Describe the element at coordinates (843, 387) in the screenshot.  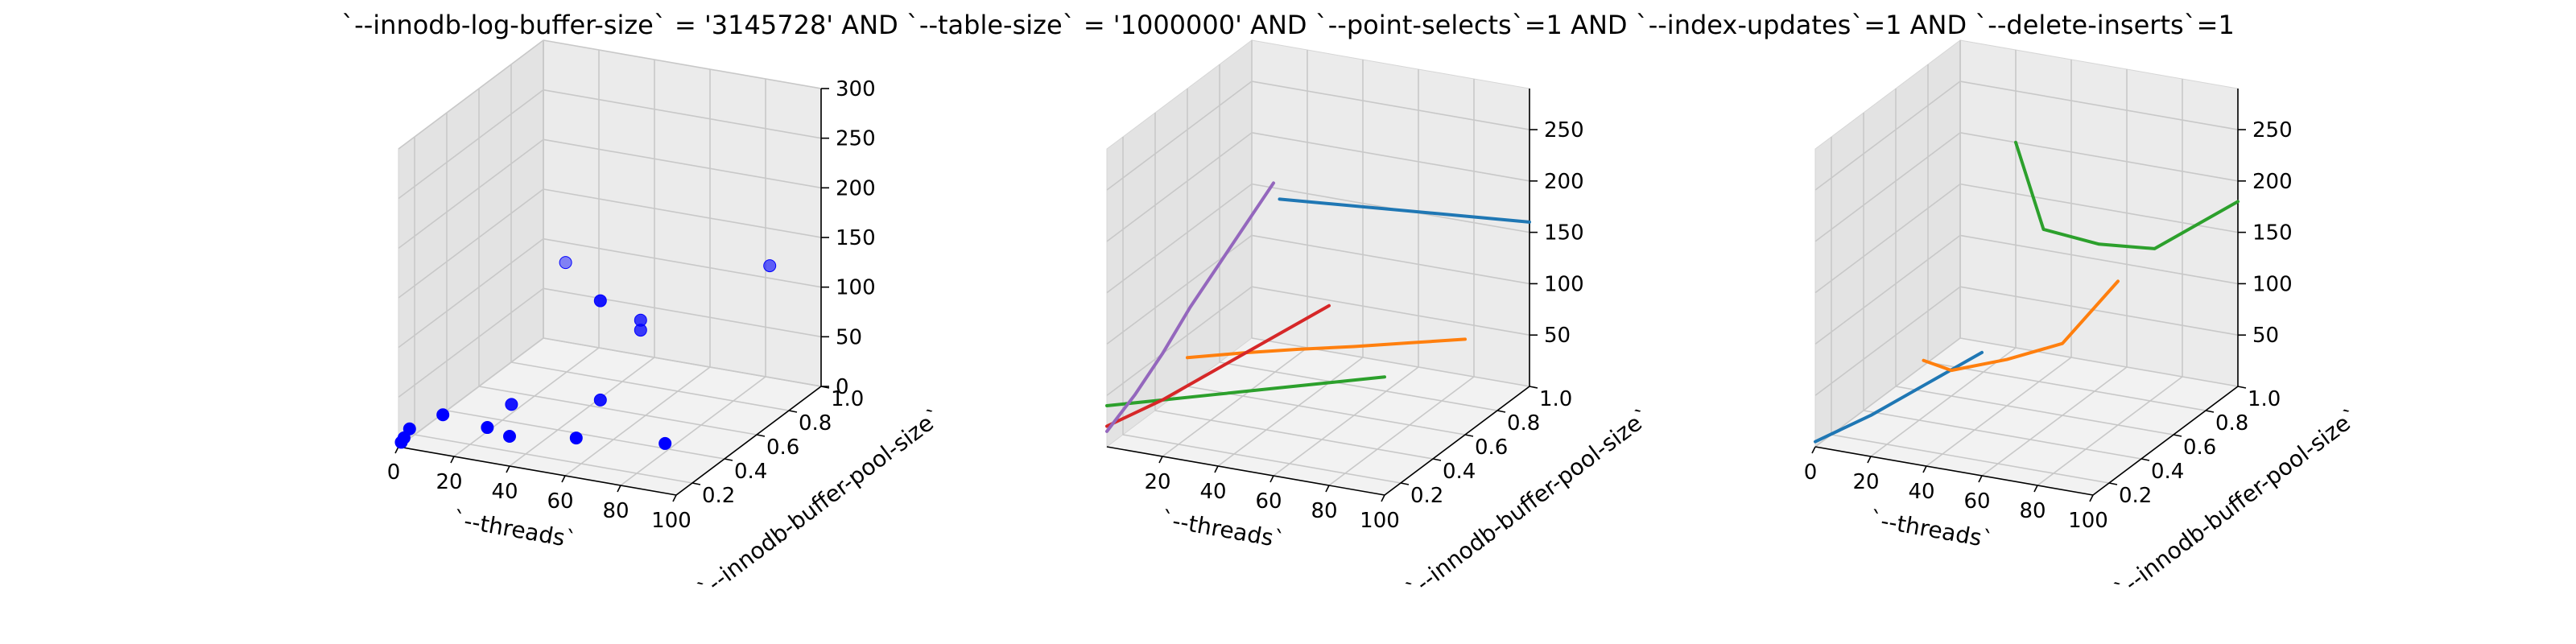
I see `z-tick-label: 0` at that location.